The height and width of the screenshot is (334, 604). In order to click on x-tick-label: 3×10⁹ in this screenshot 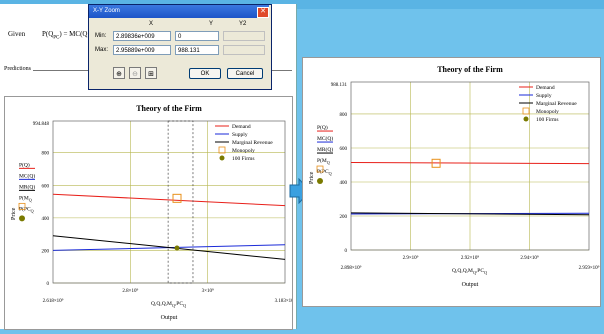, I will do `click(208, 291)`.